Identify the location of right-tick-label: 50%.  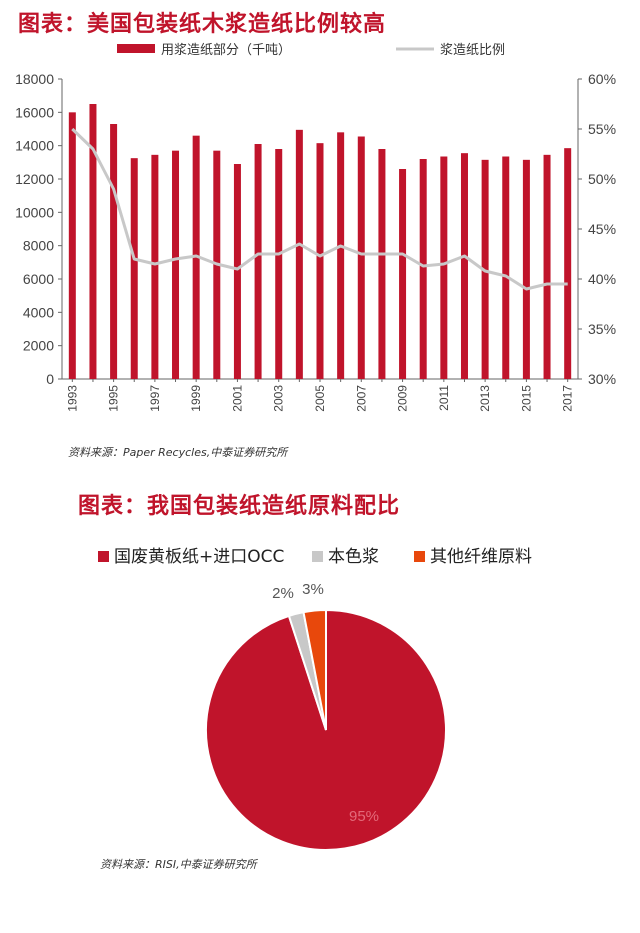
(602, 179).